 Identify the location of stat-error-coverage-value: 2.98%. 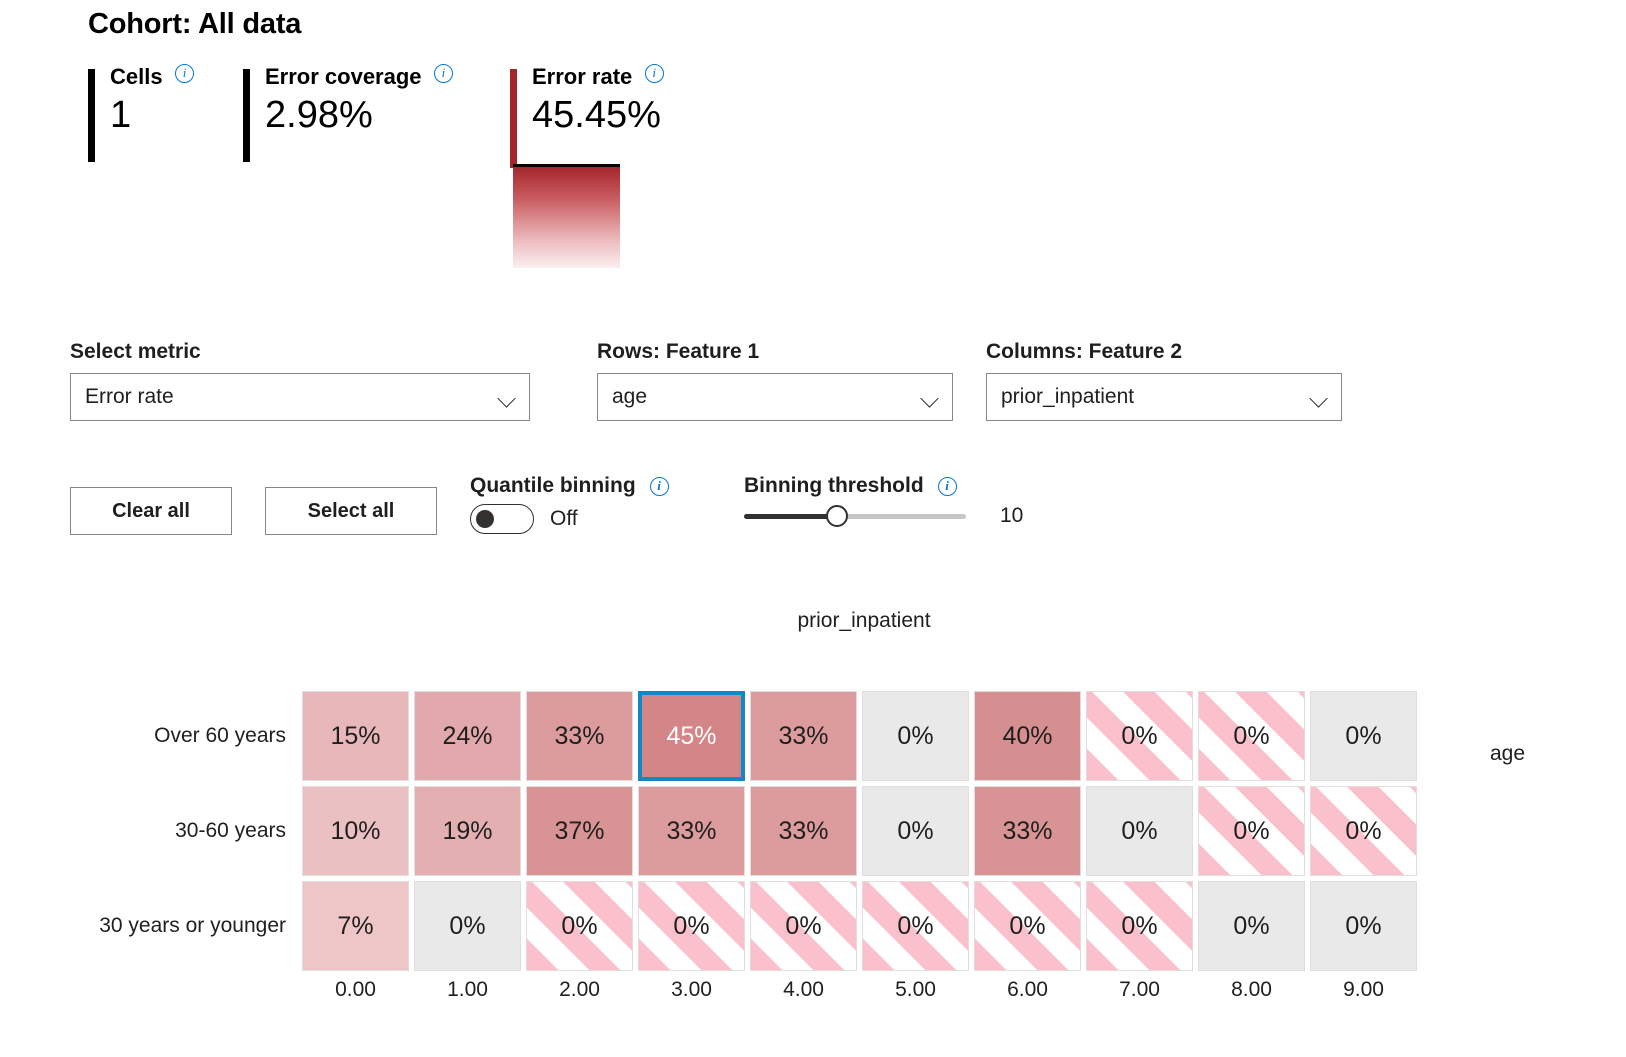
(319, 115).